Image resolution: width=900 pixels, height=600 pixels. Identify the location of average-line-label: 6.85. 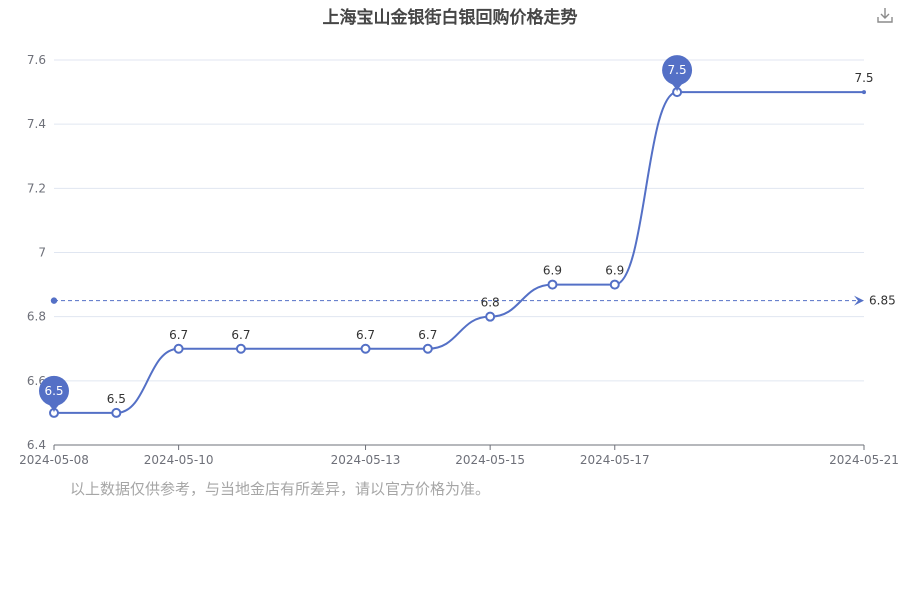
(882, 301).